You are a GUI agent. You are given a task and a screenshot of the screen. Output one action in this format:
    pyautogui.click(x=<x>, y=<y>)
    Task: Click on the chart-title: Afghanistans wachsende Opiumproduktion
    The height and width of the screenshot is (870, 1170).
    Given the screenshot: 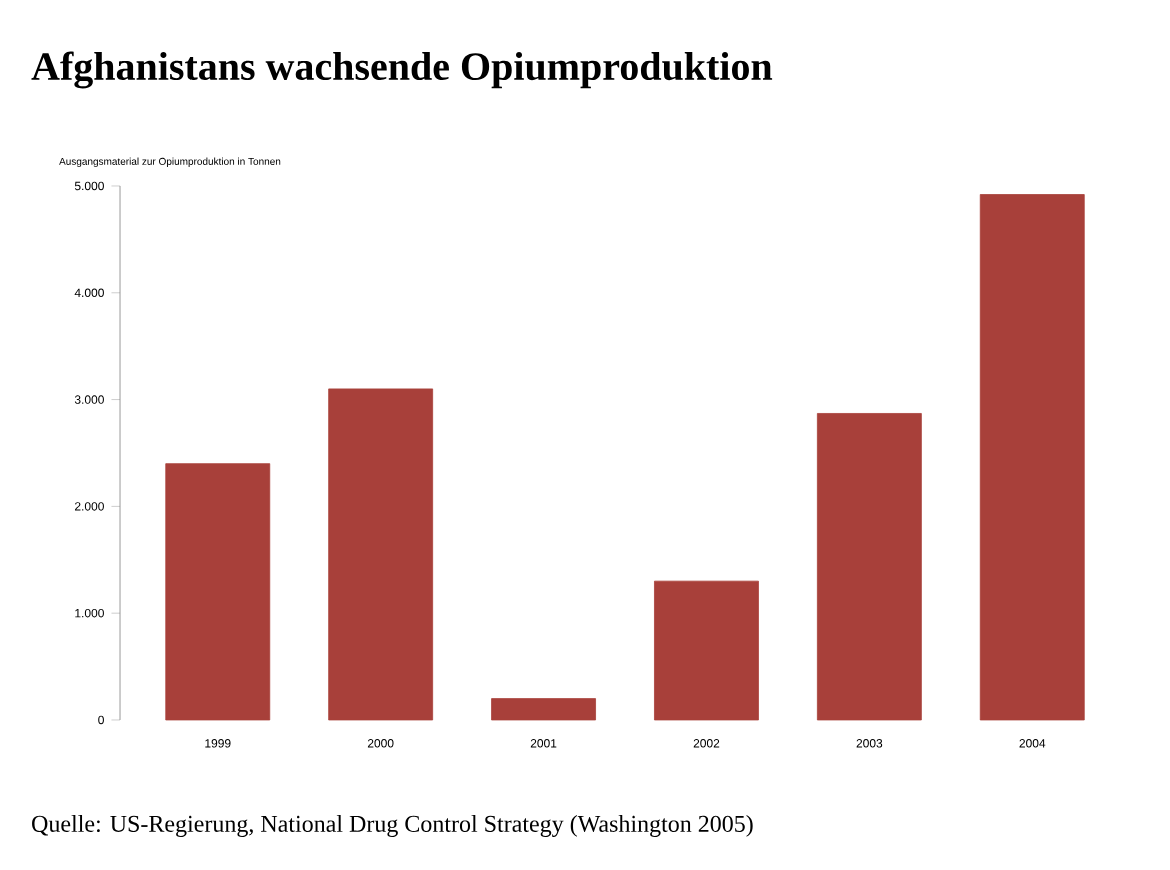 What is the action you would take?
    pyautogui.click(x=402, y=70)
    